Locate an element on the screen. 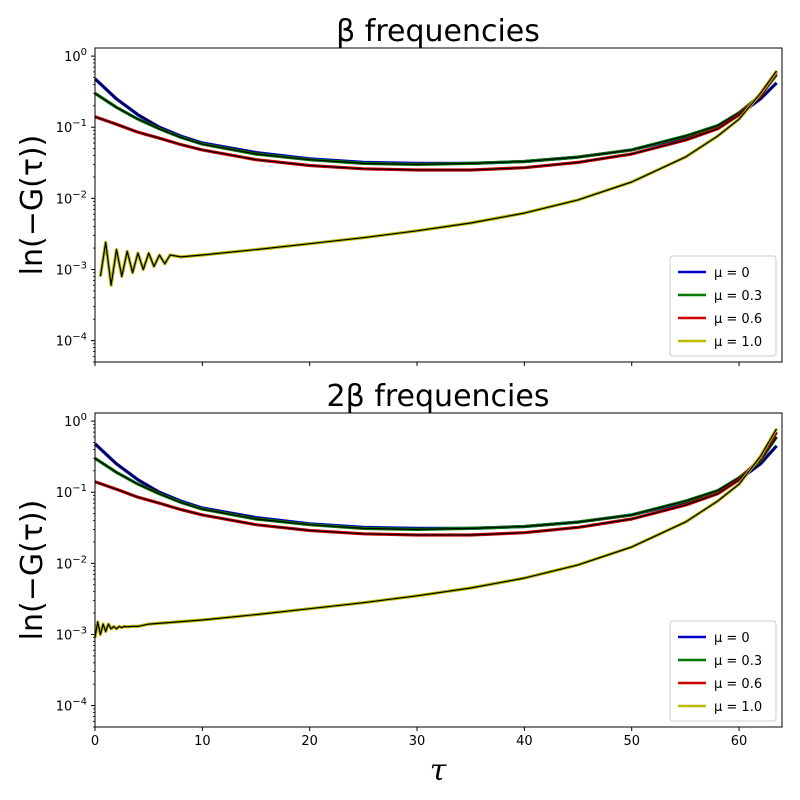  top-legend-label: μ = 0.3 is located at coordinates (738, 296).